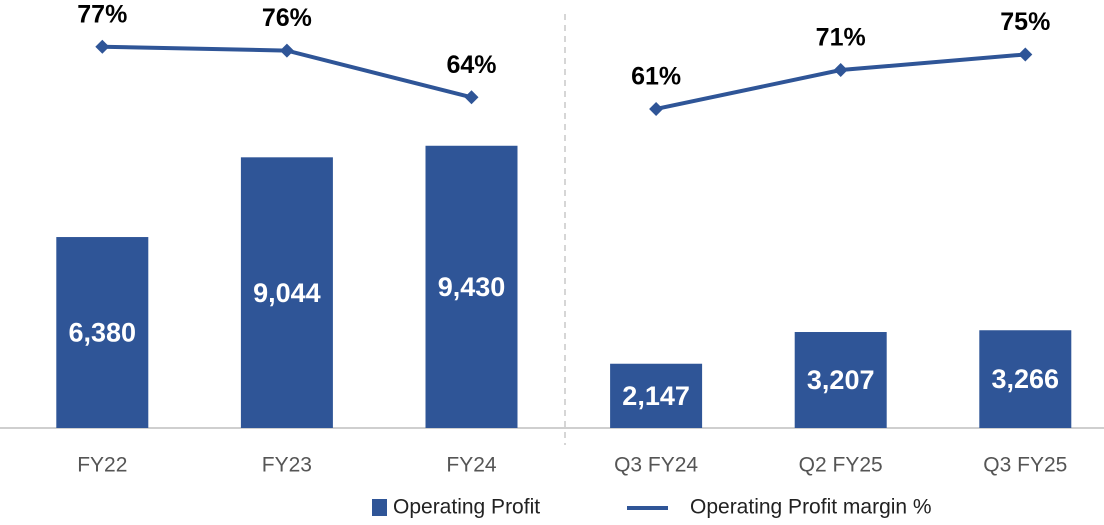  What do you see at coordinates (471, 65) in the screenshot?
I see `line-value-label: 64%` at bounding box center [471, 65].